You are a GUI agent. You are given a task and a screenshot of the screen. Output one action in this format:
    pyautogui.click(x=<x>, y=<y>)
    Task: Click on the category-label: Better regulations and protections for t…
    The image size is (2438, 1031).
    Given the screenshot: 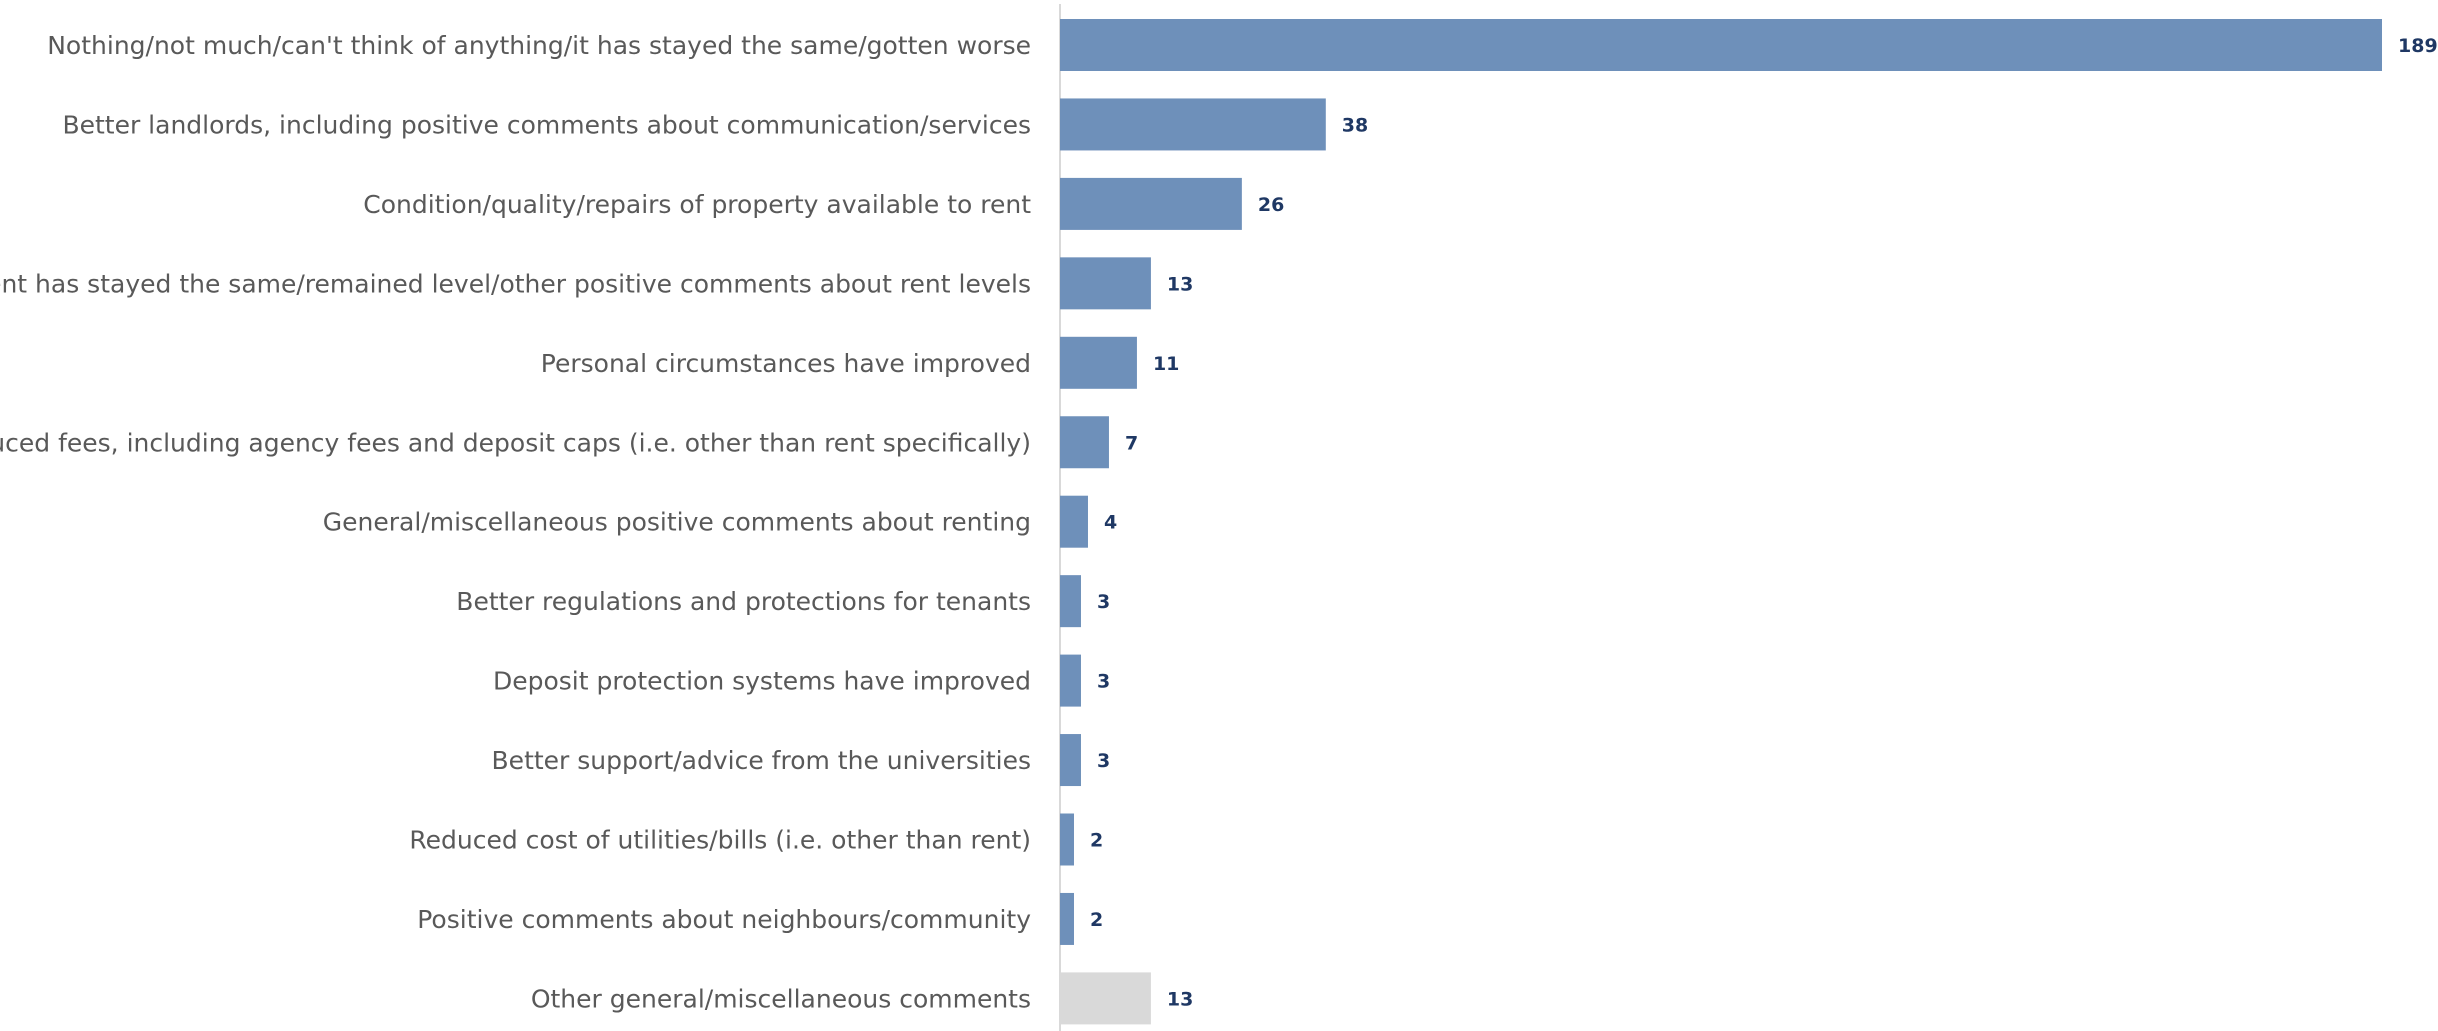 What is the action you would take?
    pyautogui.click(x=743, y=601)
    